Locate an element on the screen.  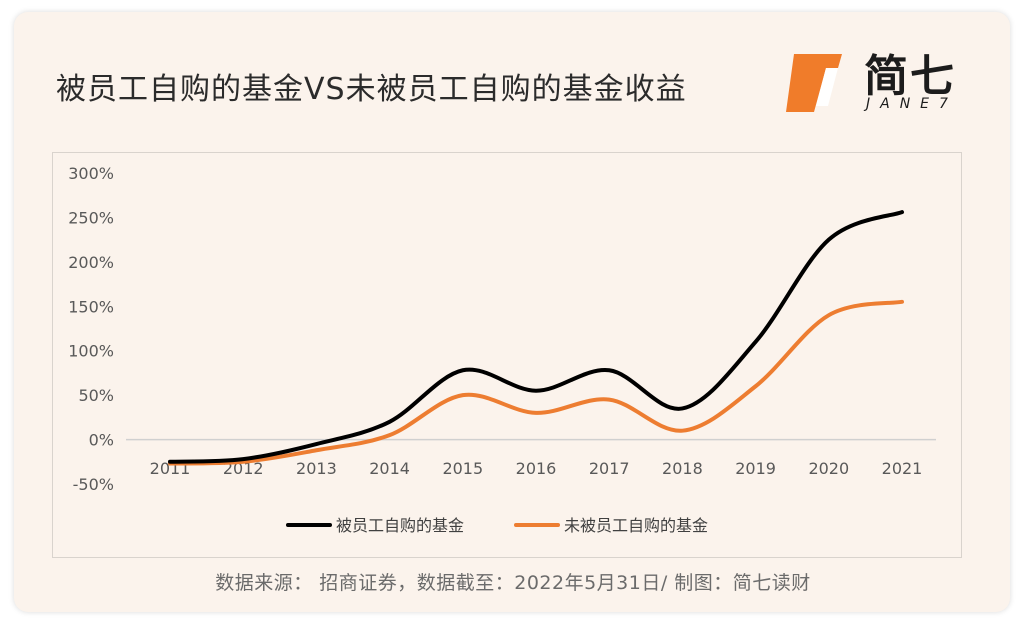
x-tick-label: 2018 is located at coordinates (682, 468).